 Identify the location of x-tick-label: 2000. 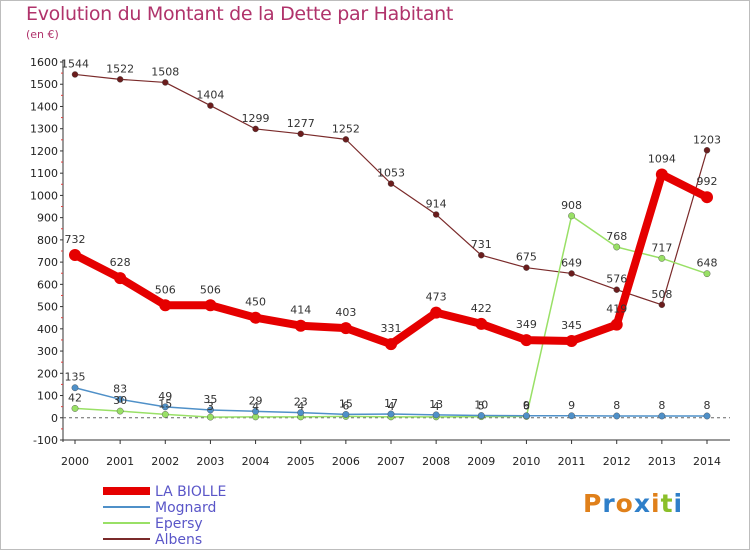
(75, 461).